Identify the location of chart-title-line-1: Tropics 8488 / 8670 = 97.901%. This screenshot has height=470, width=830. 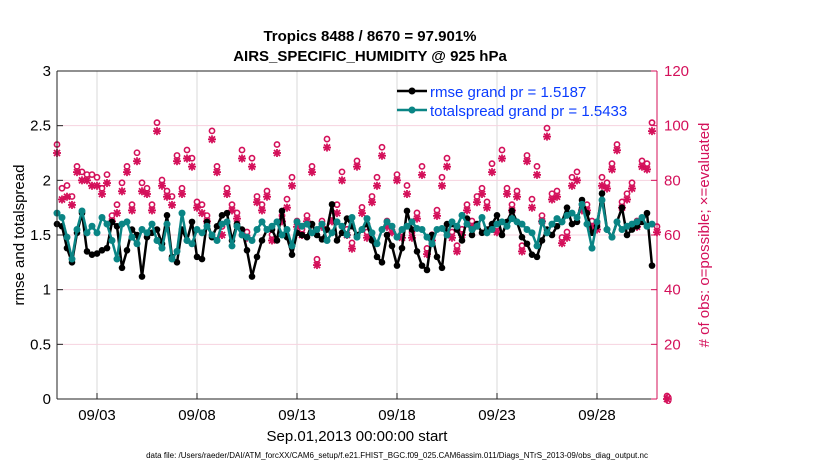
(369, 36).